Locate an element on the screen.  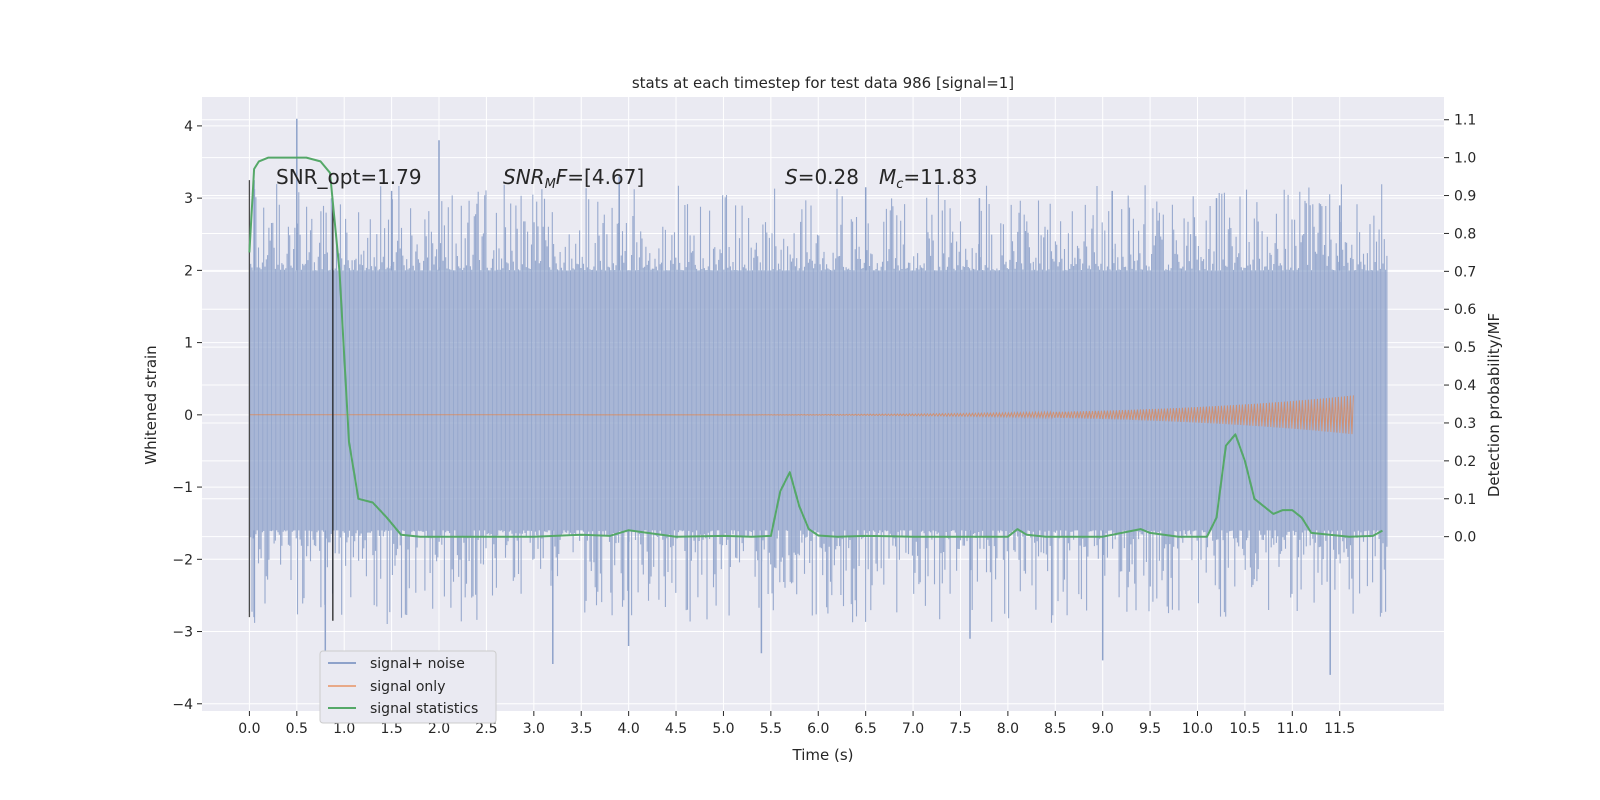
x-tick-label: 2.0 is located at coordinates (439, 729).